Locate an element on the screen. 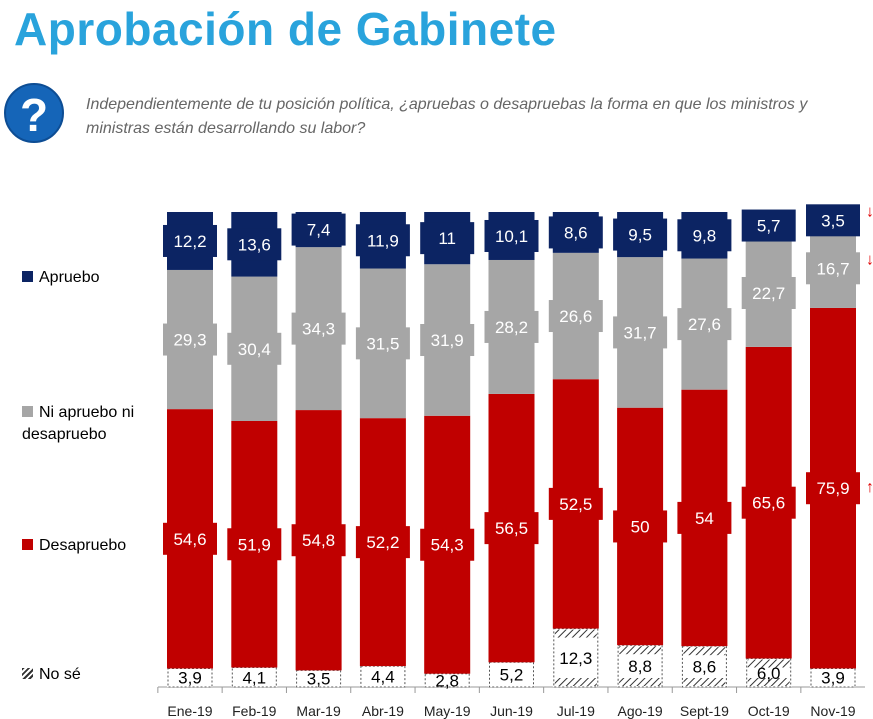 The image size is (873, 719). data-label-desapruebo: 52,2 is located at coordinates (382, 542).